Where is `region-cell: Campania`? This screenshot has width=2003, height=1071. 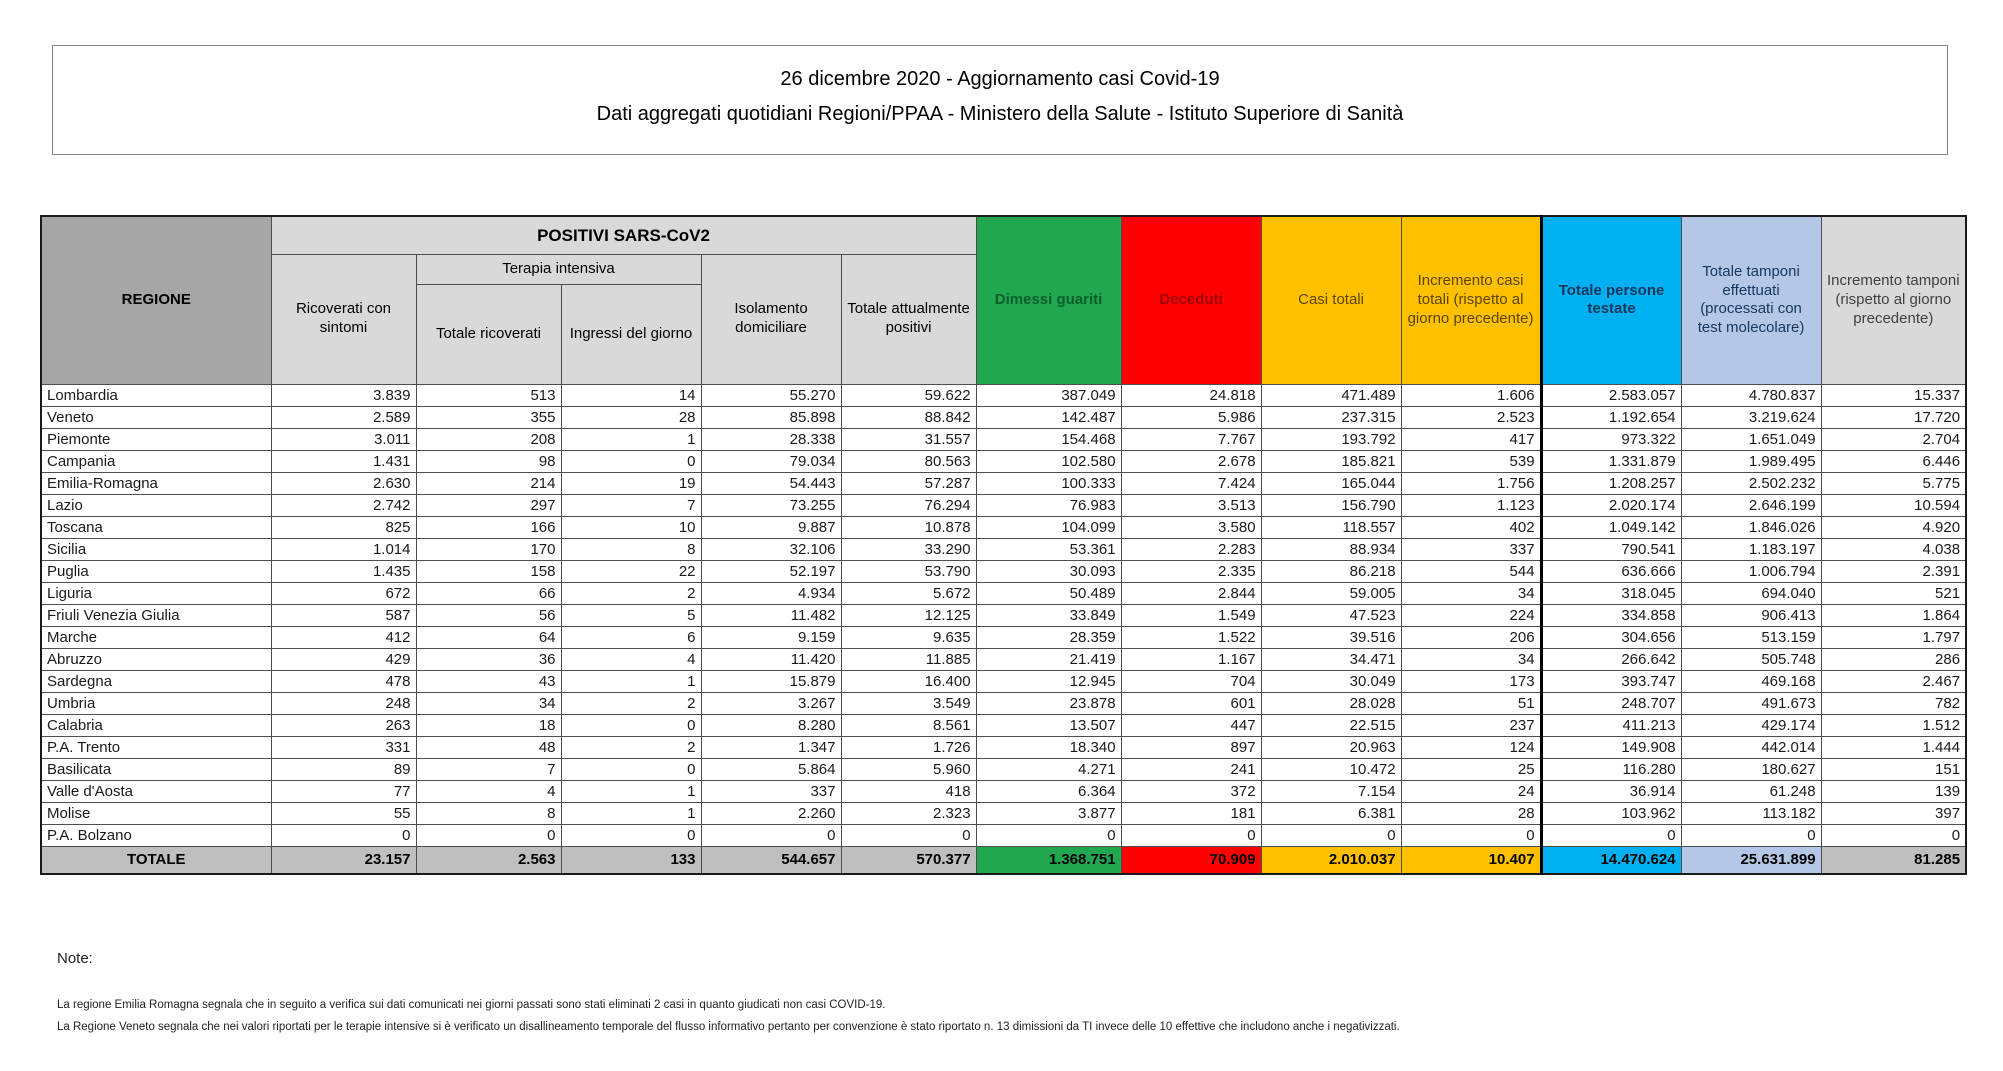
region-cell: Campania is located at coordinates (156, 461).